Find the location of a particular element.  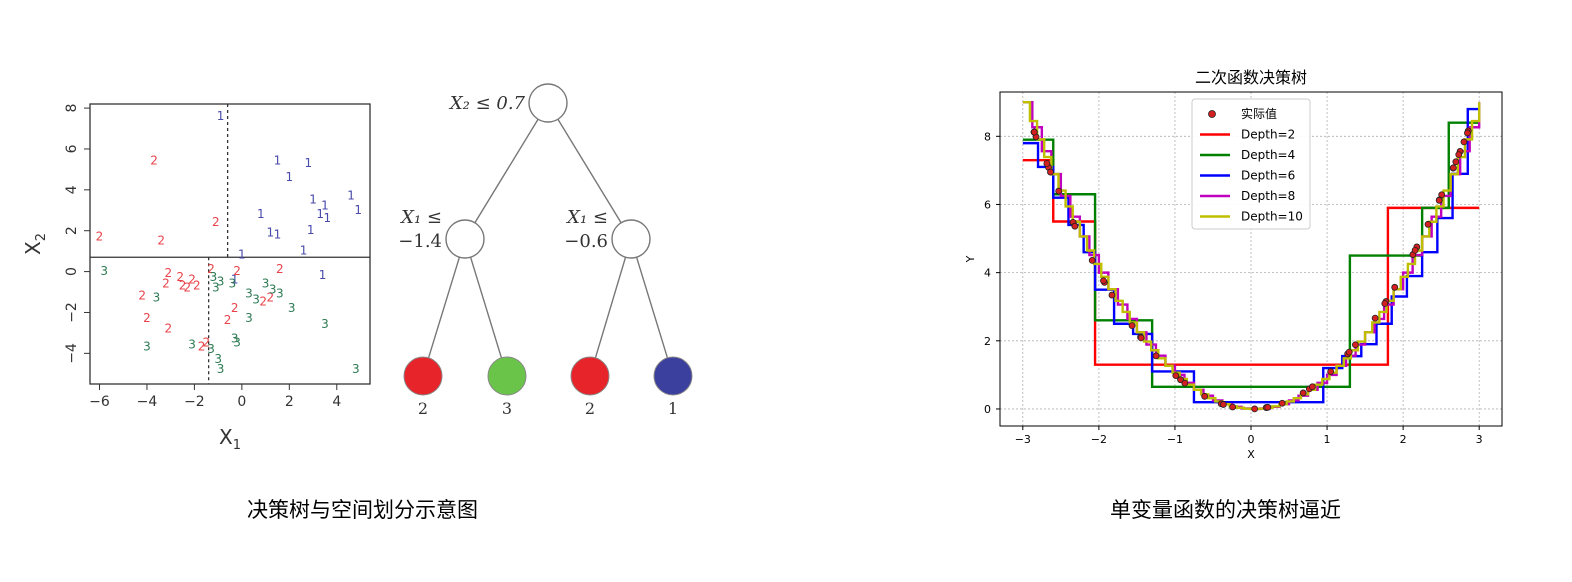

legend-label: Depth=8 is located at coordinates (1268, 196).